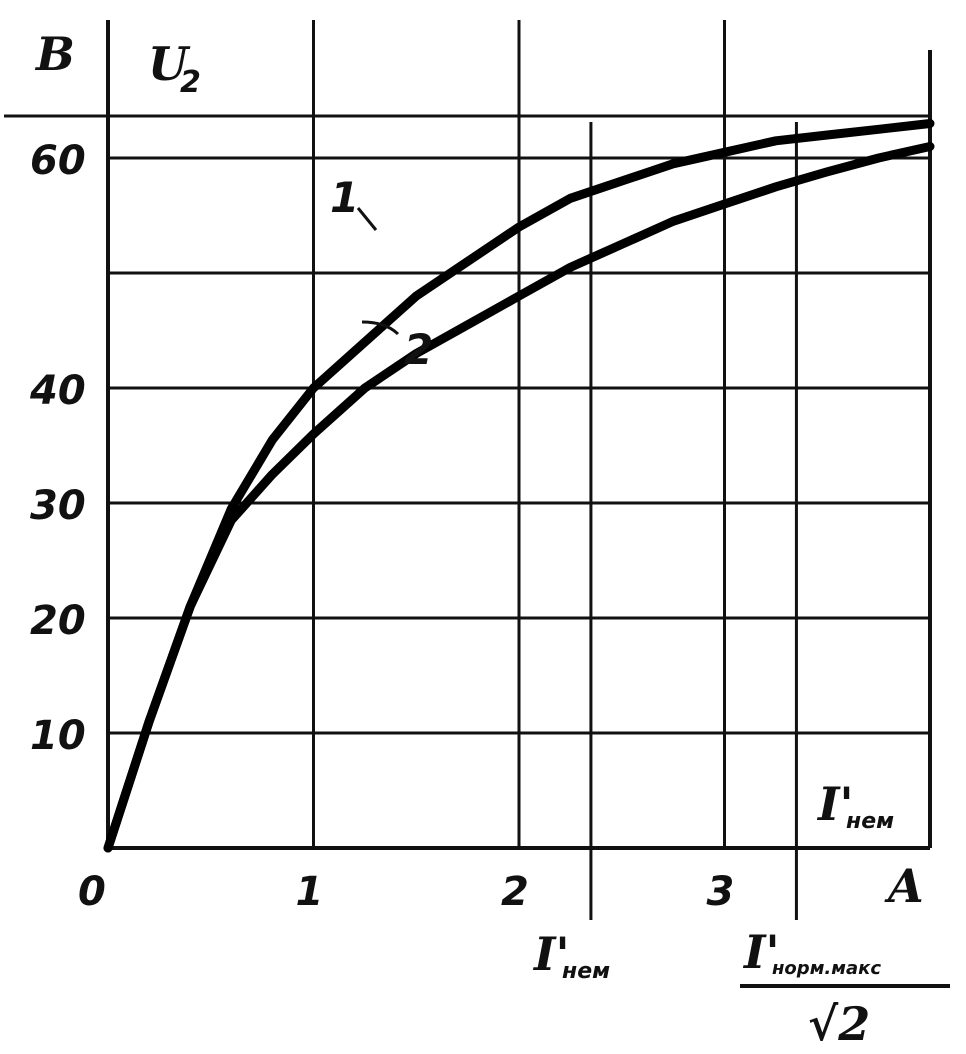 The width and height of the screenshot is (966, 1054). What do you see at coordinates (54, 54) in the screenshot?
I see `y-unit-label: B` at bounding box center [54, 54].